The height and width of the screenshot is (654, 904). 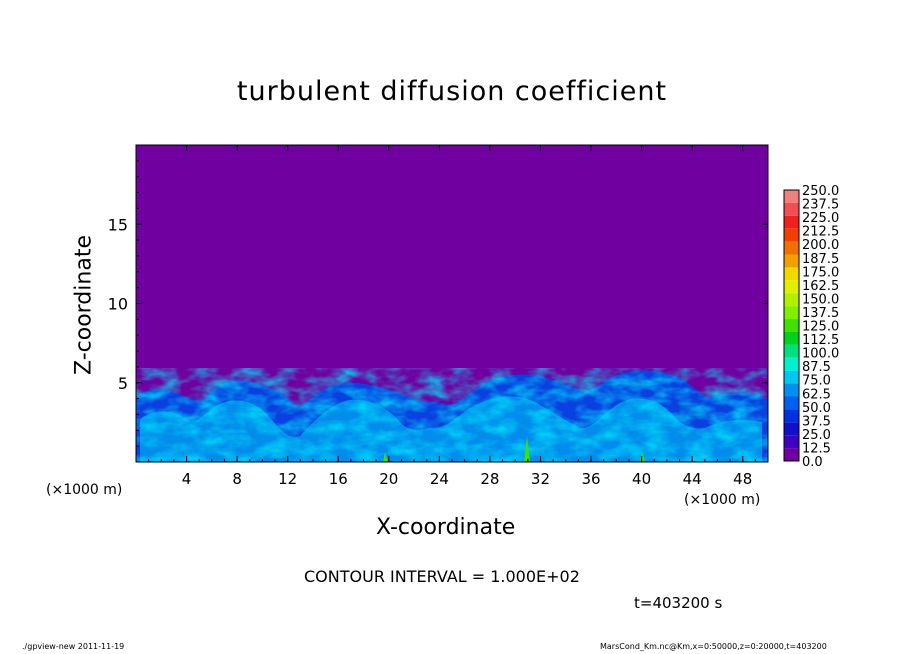 I want to click on x-tick-label: 24, so click(x=439, y=479).